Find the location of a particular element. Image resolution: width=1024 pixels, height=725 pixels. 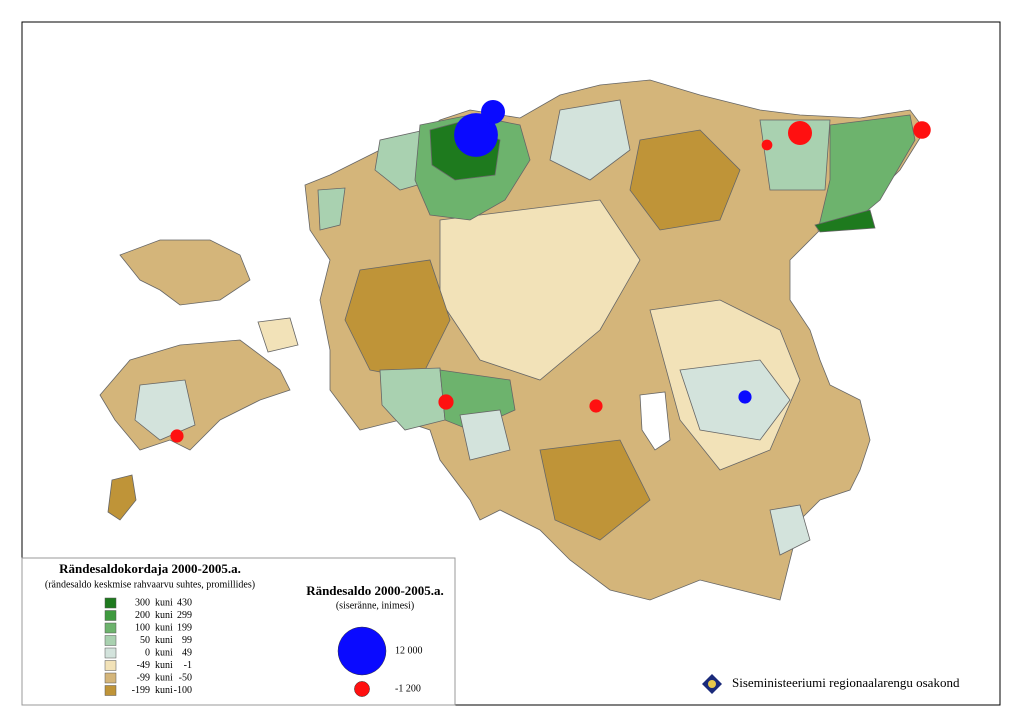

class-to: 199 is located at coordinates (184, 627).